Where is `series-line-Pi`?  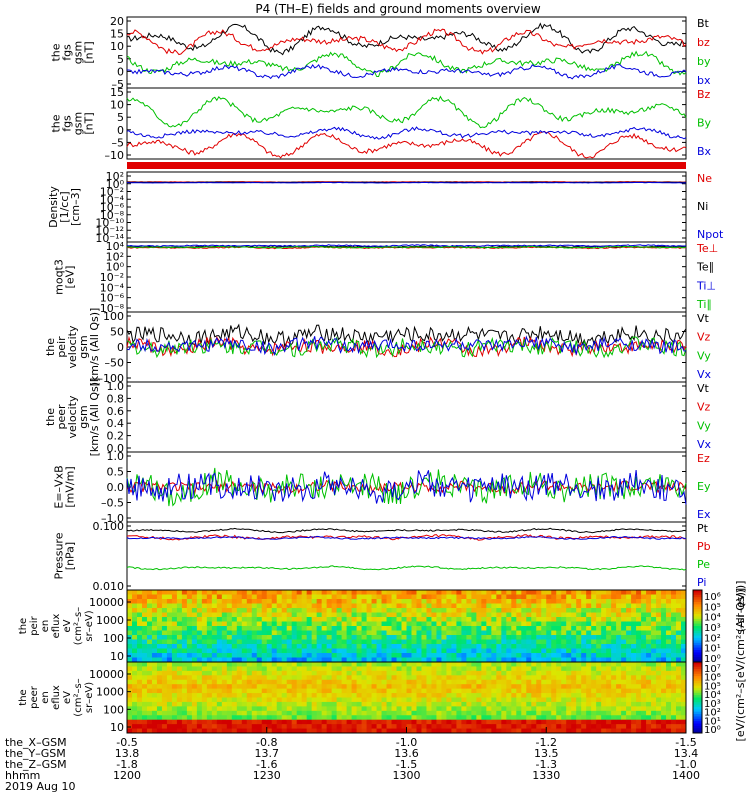
series-line-Pi is located at coordinates (406, 537).